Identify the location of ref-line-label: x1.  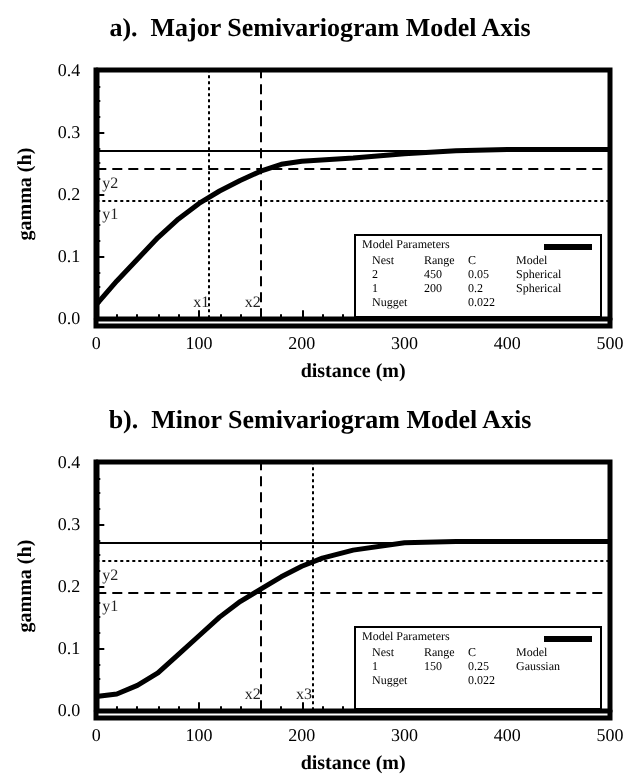
(201, 302).